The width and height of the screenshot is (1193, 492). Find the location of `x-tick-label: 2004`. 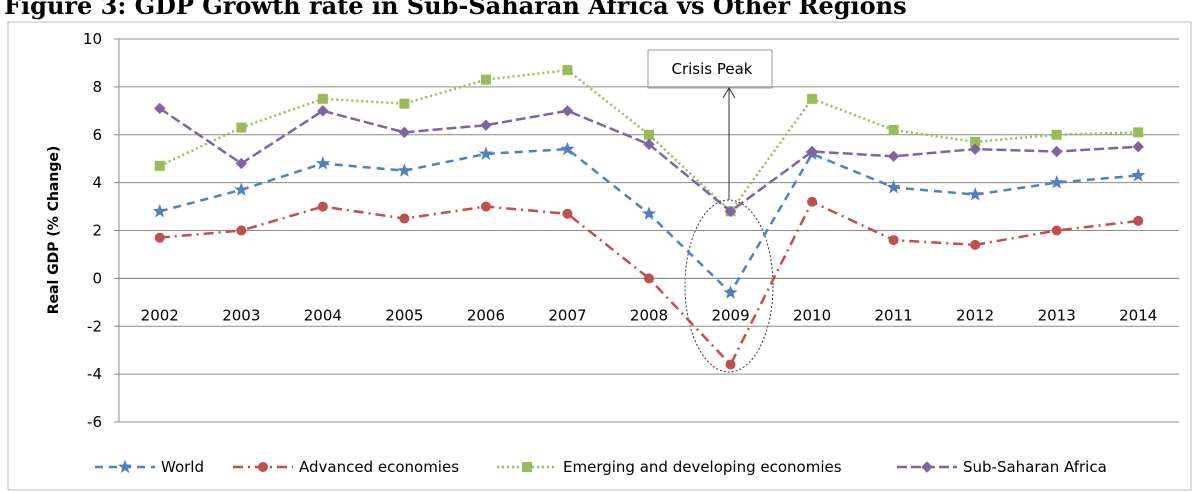

x-tick-label: 2004 is located at coordinates (323, 315).